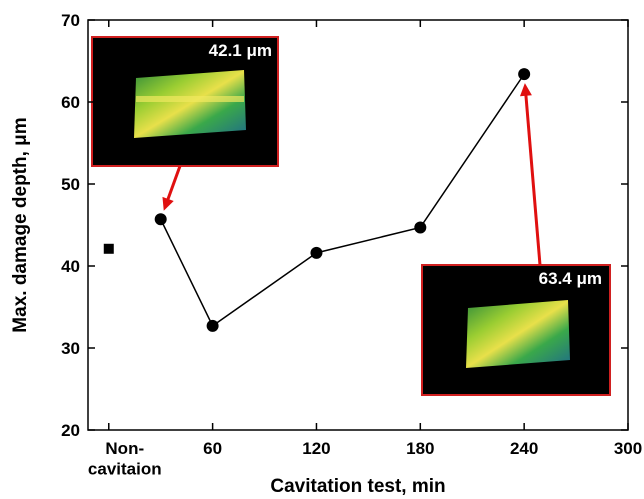 The width and height of the screenshot is (644, 499). What do you see at coordinates (20, 224) in the screenshot?
I see `y-axis-title: Max. damage depth, μm` at bounding box center [20, 224].